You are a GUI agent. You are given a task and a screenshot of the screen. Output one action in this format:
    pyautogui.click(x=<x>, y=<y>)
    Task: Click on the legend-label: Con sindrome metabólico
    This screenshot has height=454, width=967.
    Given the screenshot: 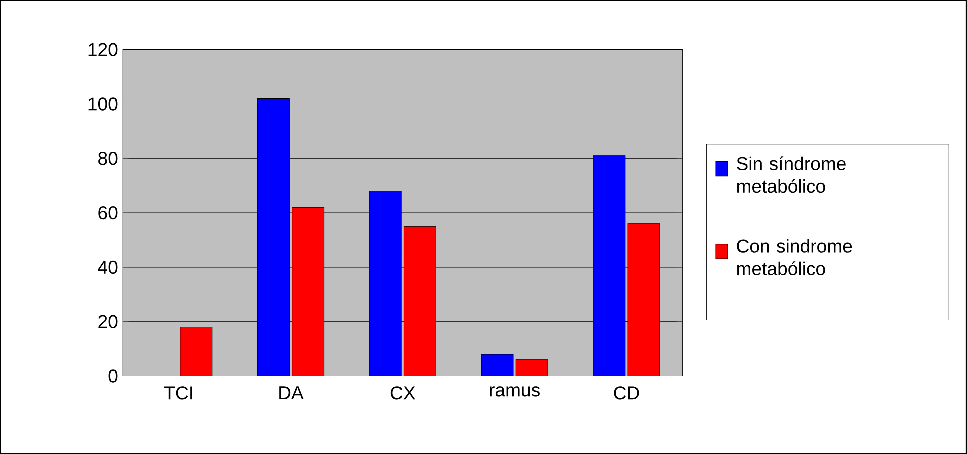 What is the action you would take?
    pyautogui.click(x=794, y=257)
    